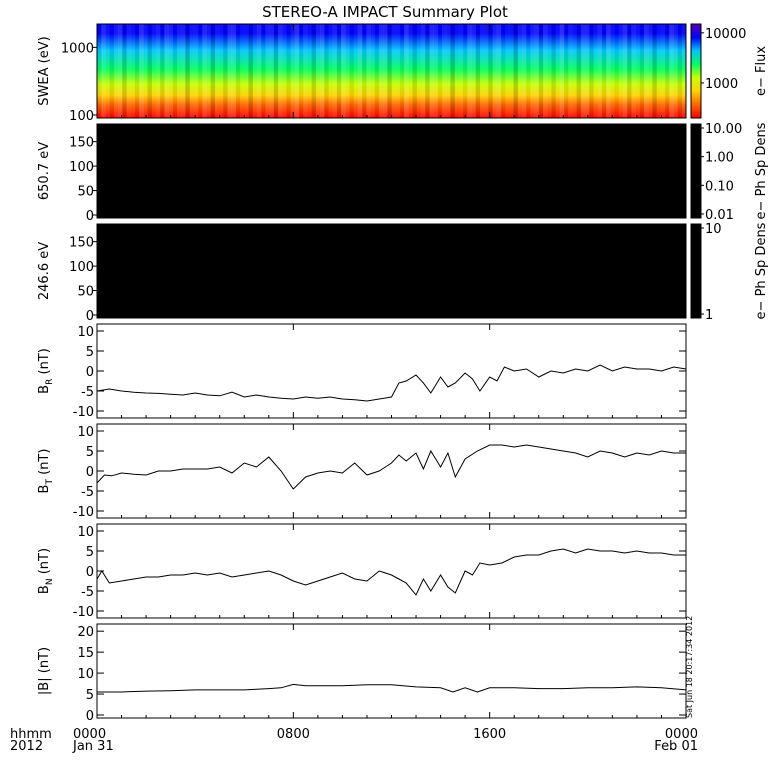  Describe the element at coordinates (81, 267) in the screenshot. I see `y-tick-label: 100` at that location.